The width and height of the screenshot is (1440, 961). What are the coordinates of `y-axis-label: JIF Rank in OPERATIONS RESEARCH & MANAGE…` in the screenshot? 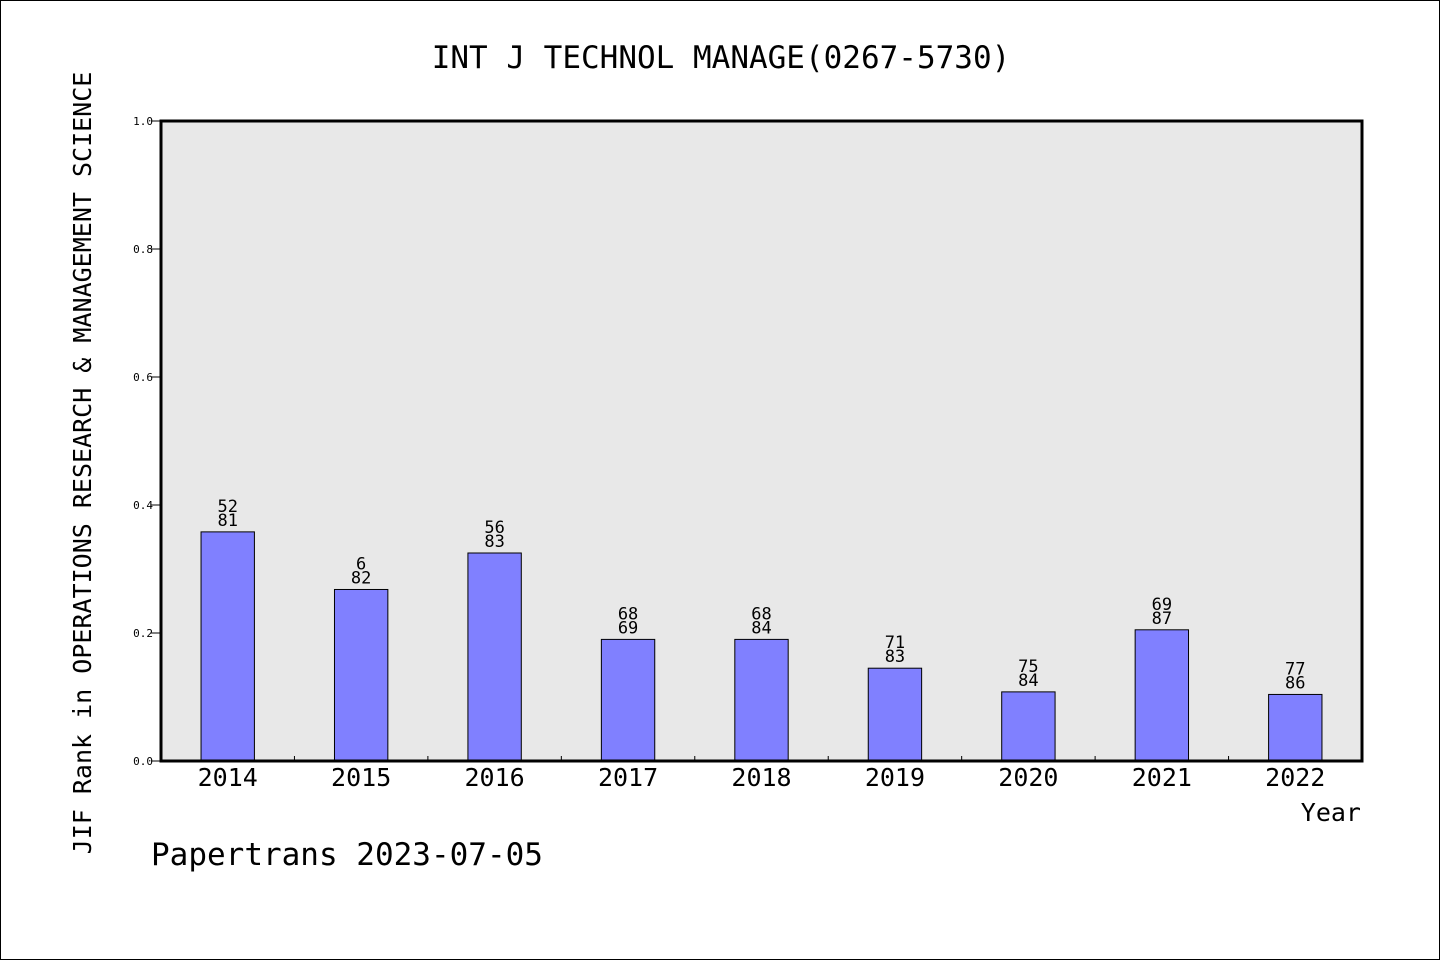 It's located at (82, 463).